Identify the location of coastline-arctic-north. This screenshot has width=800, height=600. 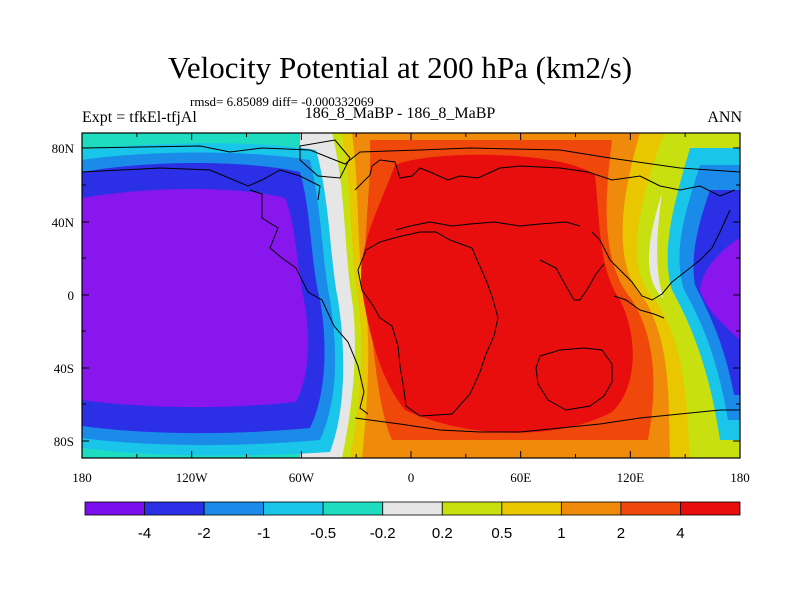
(411, 159).